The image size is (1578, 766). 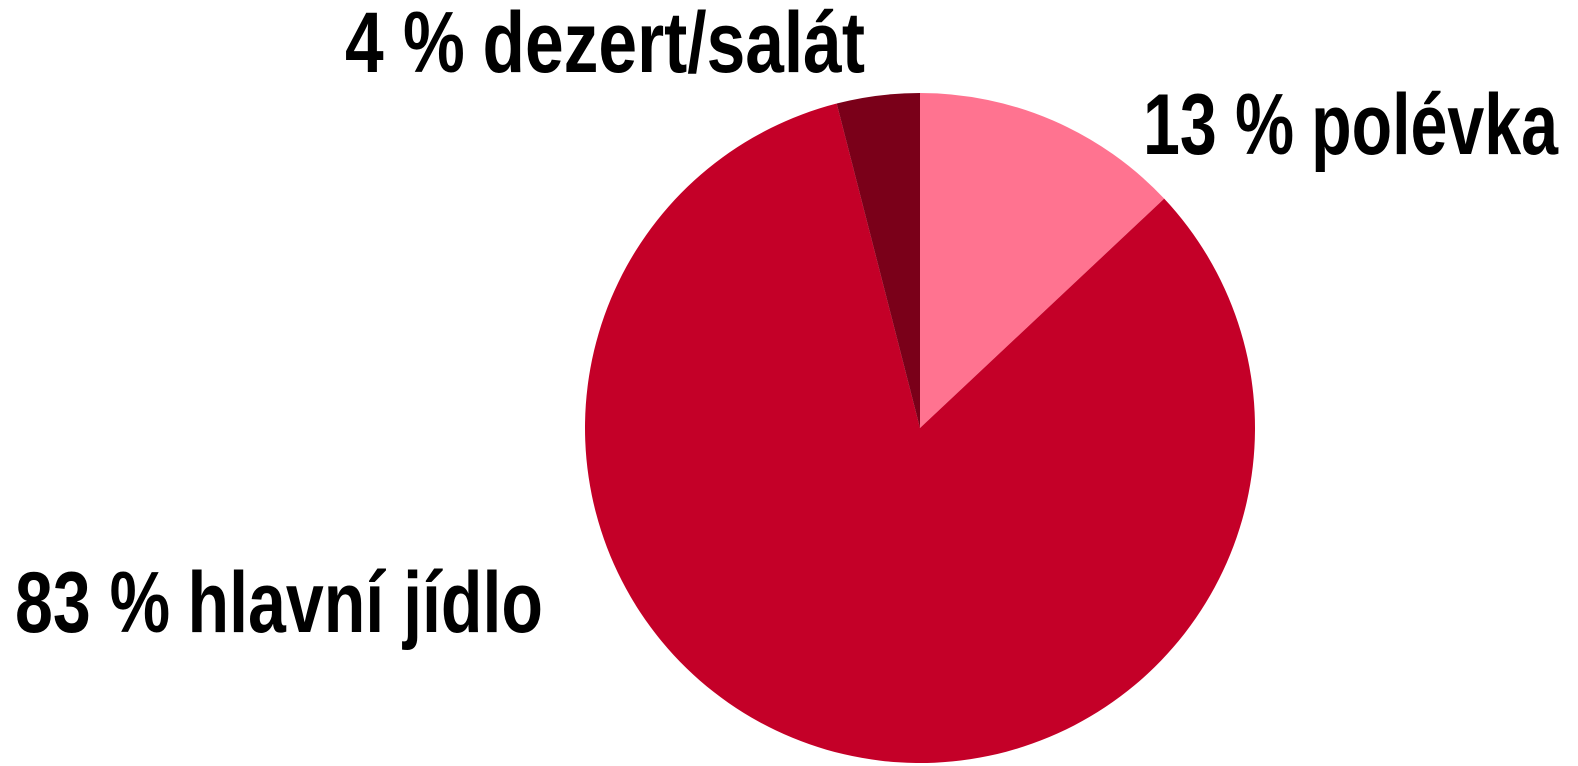 What do you see at coordinates (365, 603) in the screenshot?
I see `category-label: hlavní jídlo` at bounding box center [365, 603].